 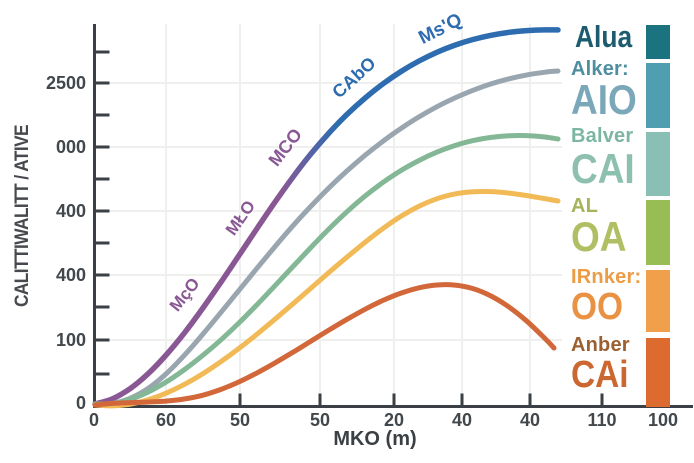 What do you see at coordinates (81, 403) in the screenshot?
I see `y-tick-label: 0` at bounding box center [81, 403].